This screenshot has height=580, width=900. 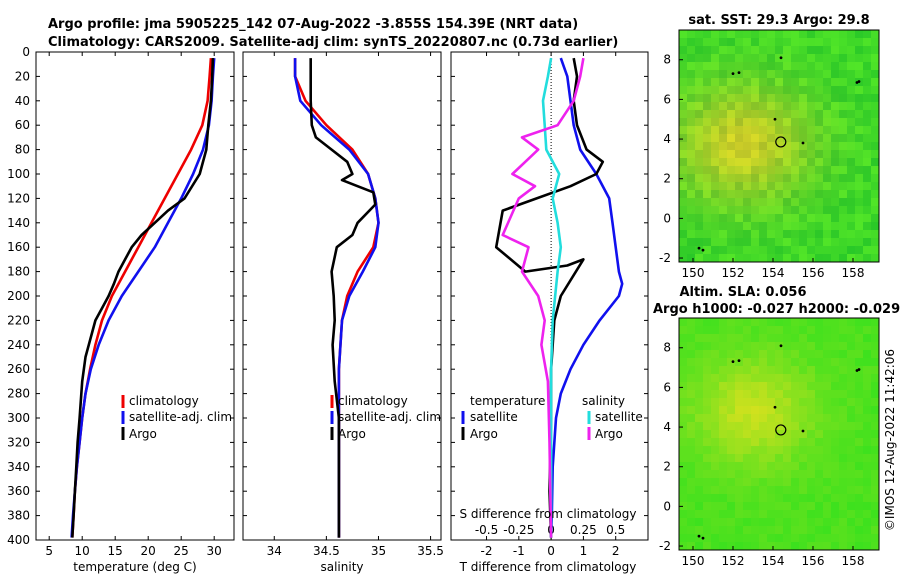 What do you see at coordinates (164, 401) in the screenshot?
I see `legend-label-climatology: climatology` at bounding box center [164, 401].